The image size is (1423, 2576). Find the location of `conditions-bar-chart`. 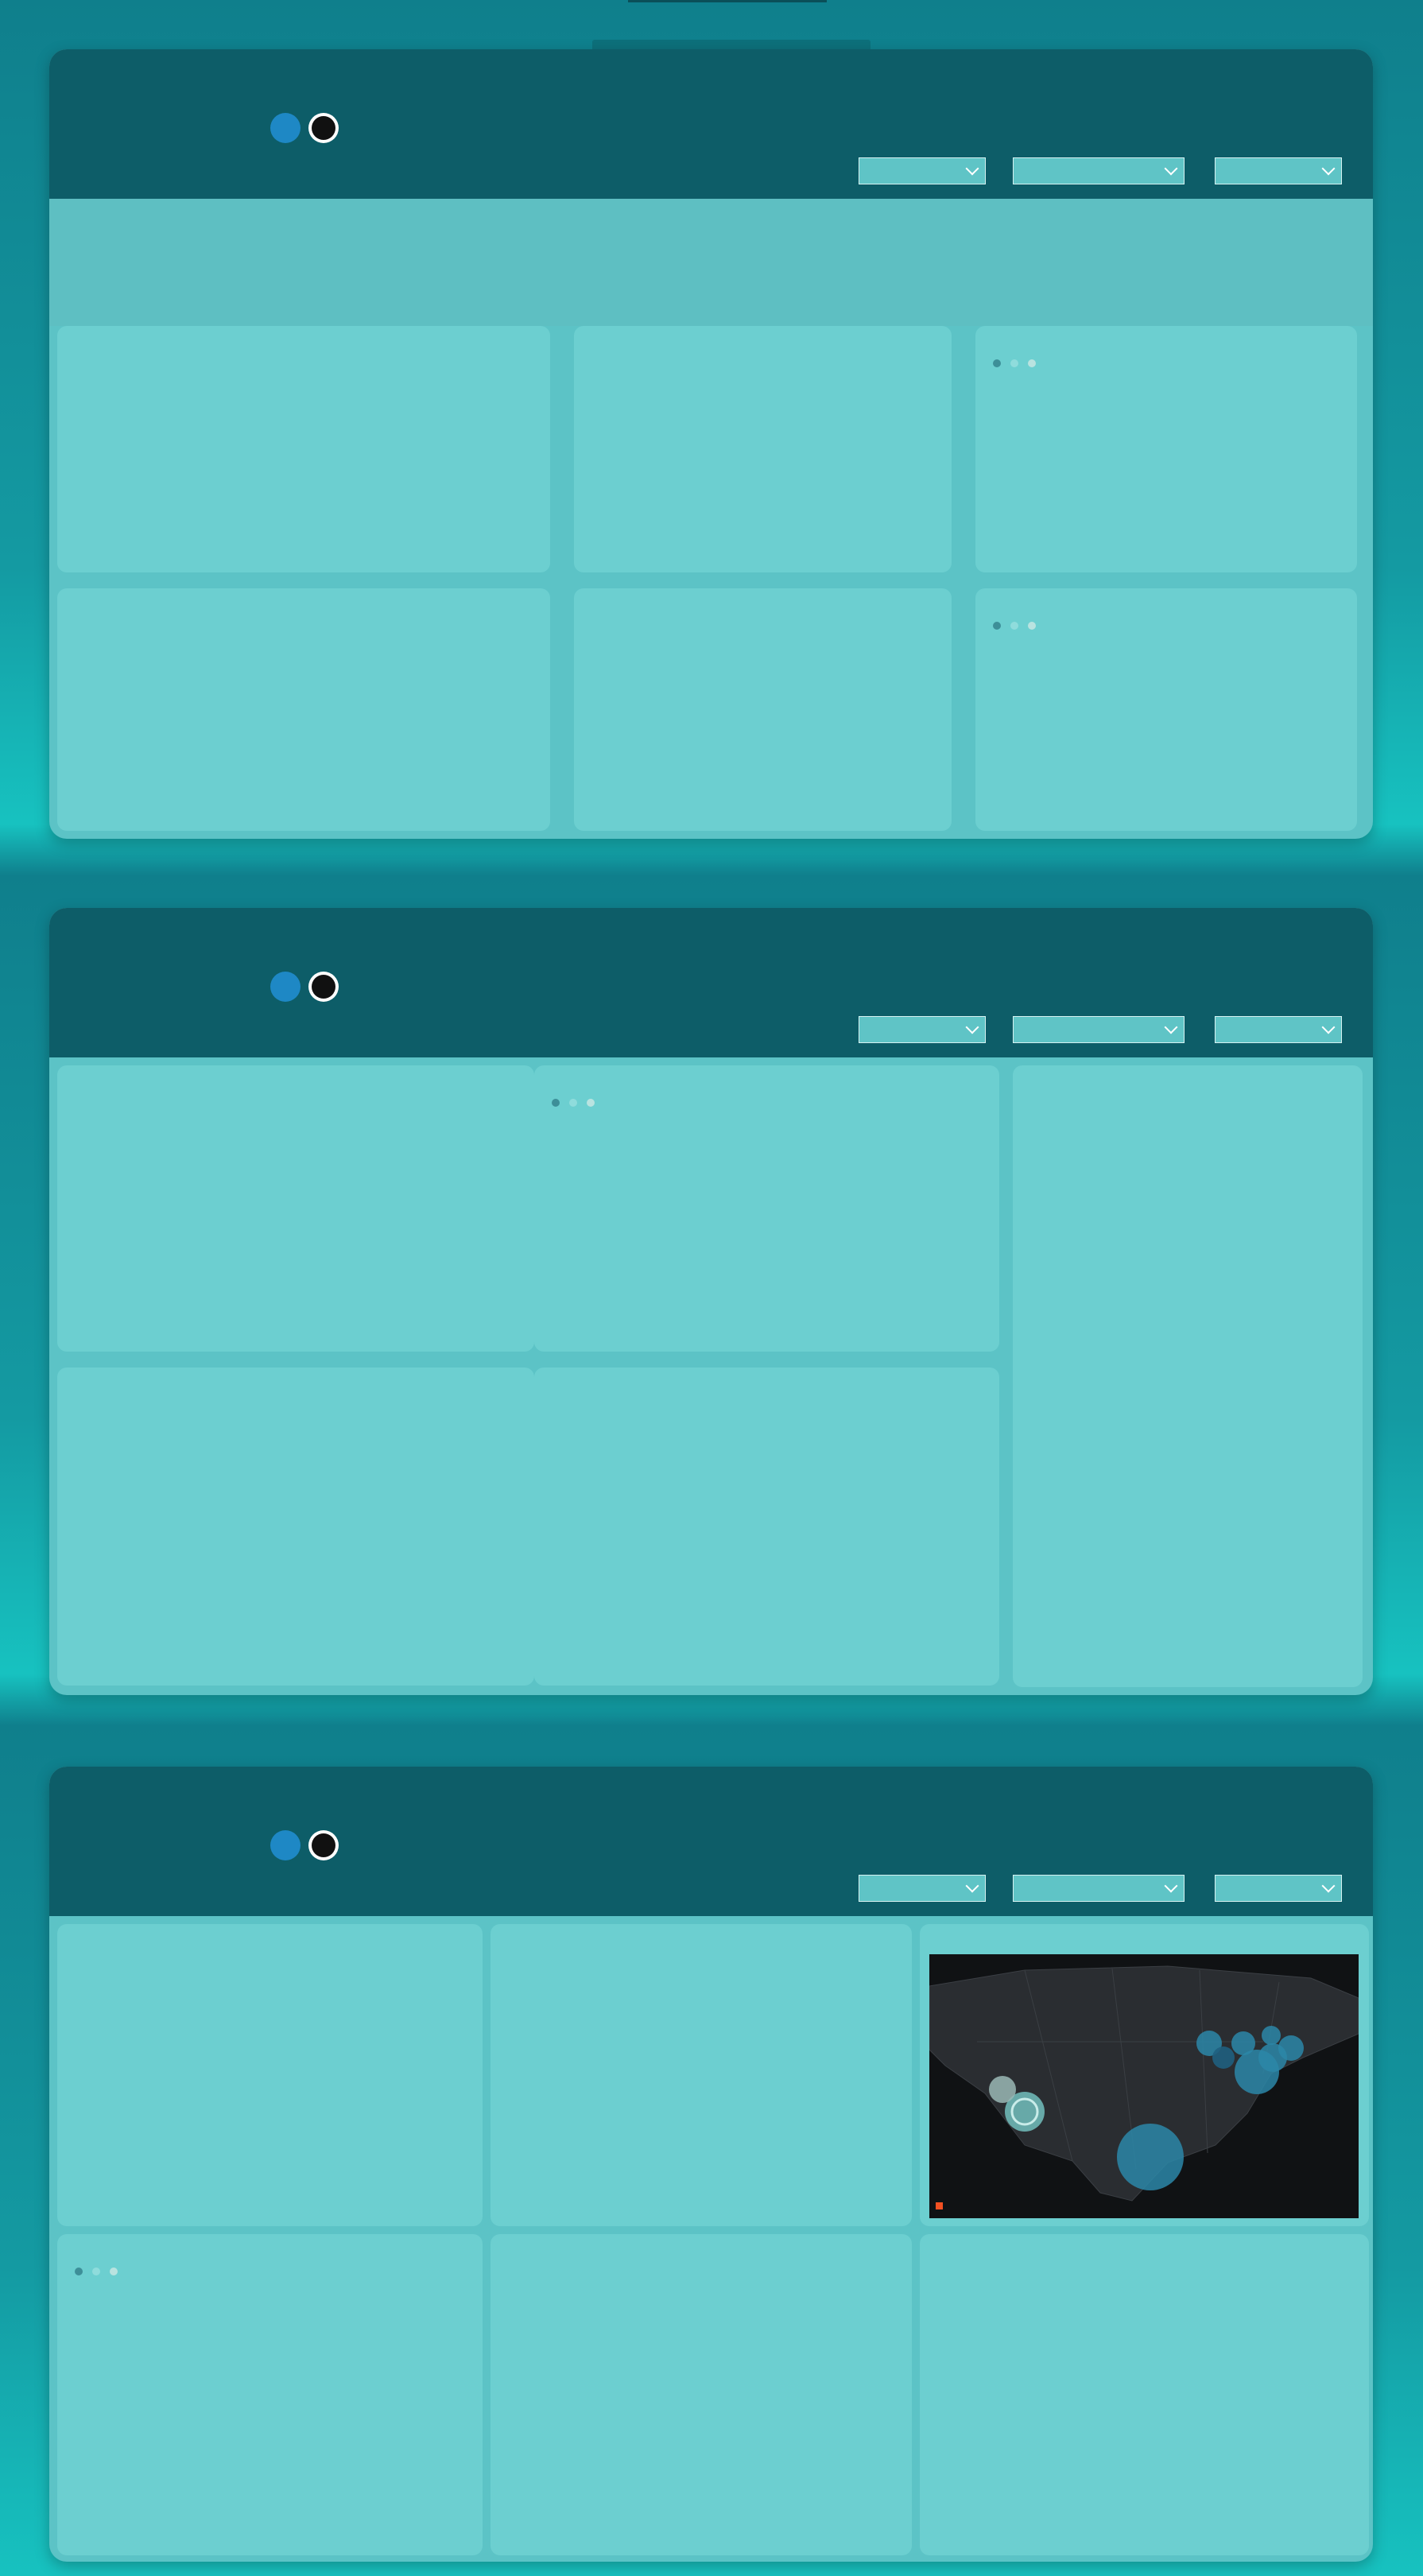

conditions-bar-chart is located at coordinates (763, 709).